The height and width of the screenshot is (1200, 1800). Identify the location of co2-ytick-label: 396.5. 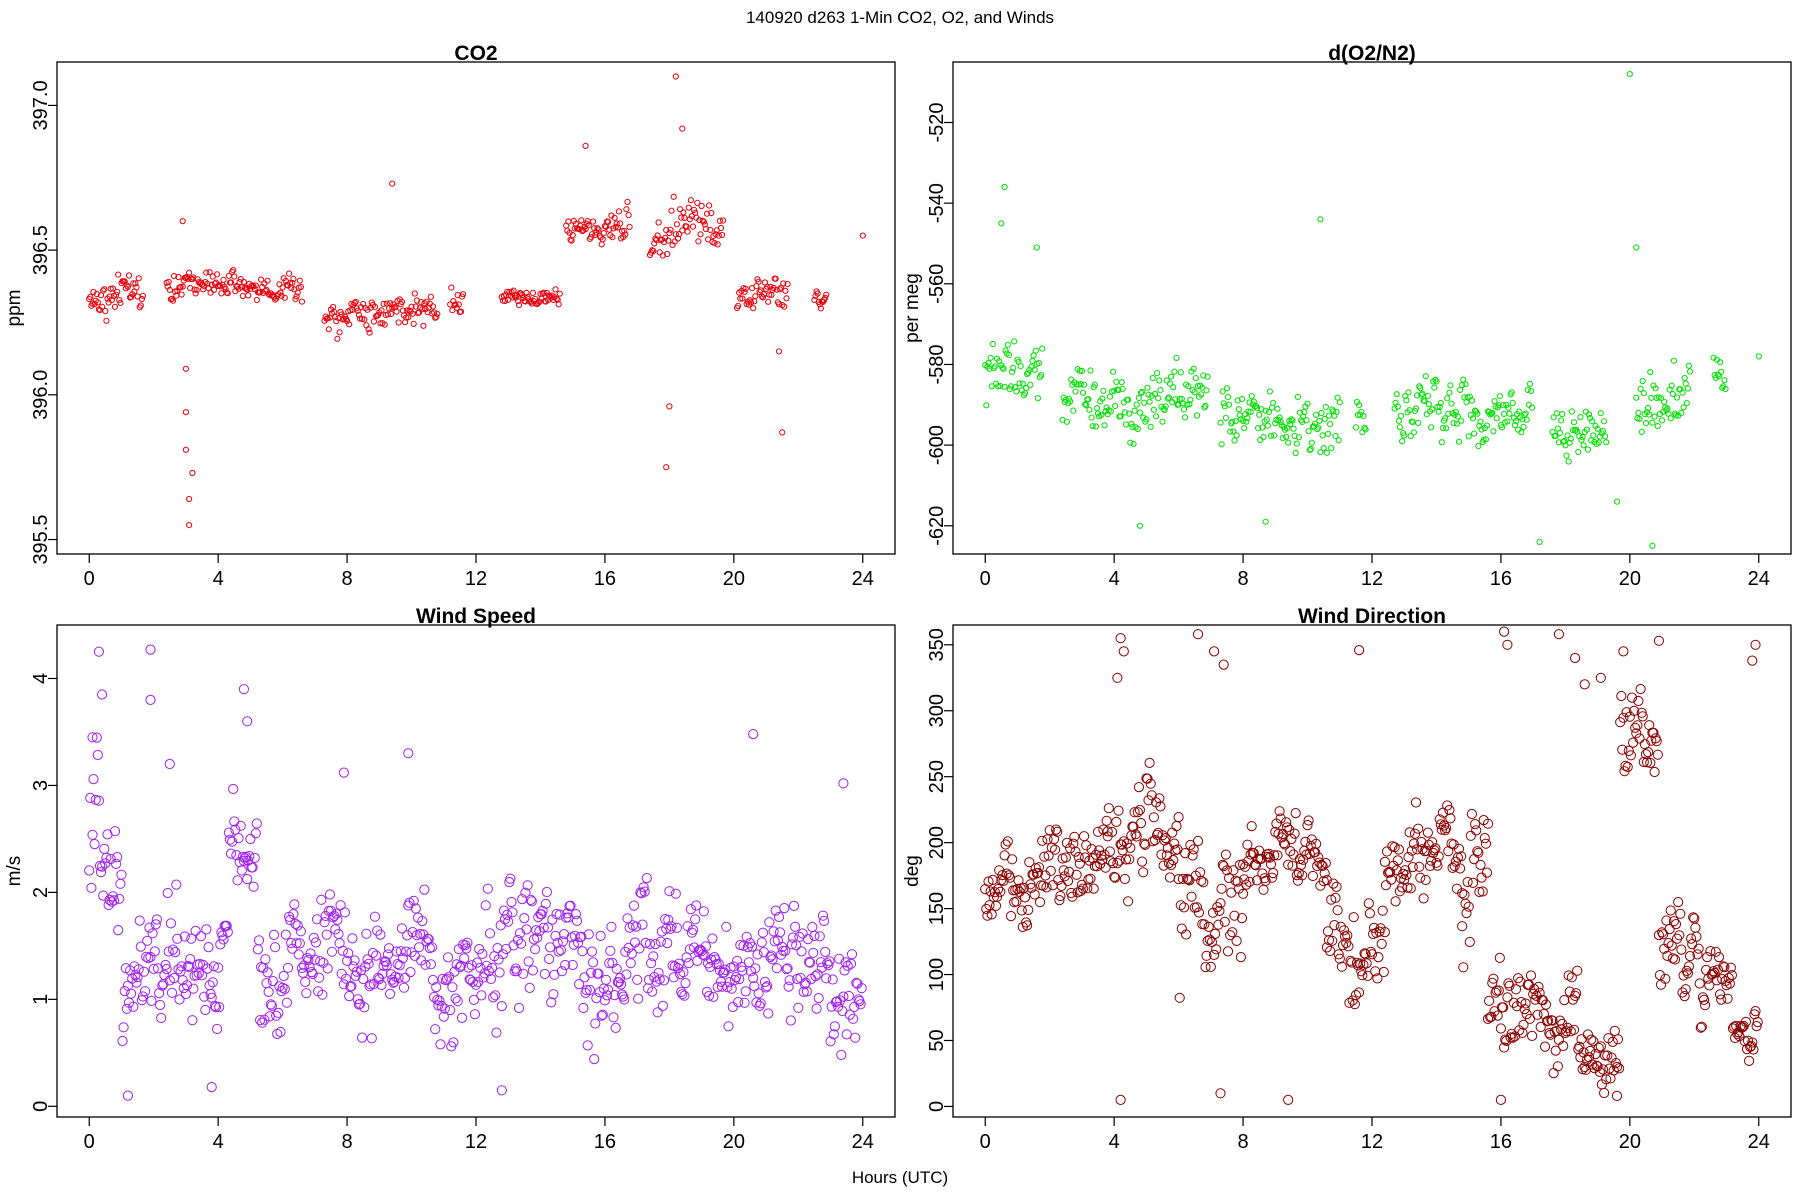
(41, 250).